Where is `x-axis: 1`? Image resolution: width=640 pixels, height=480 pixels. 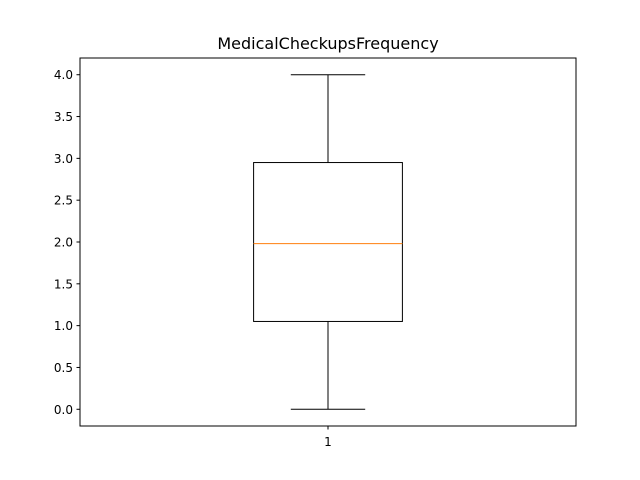 x-axis: 1 is located at coordinates (328, 437).